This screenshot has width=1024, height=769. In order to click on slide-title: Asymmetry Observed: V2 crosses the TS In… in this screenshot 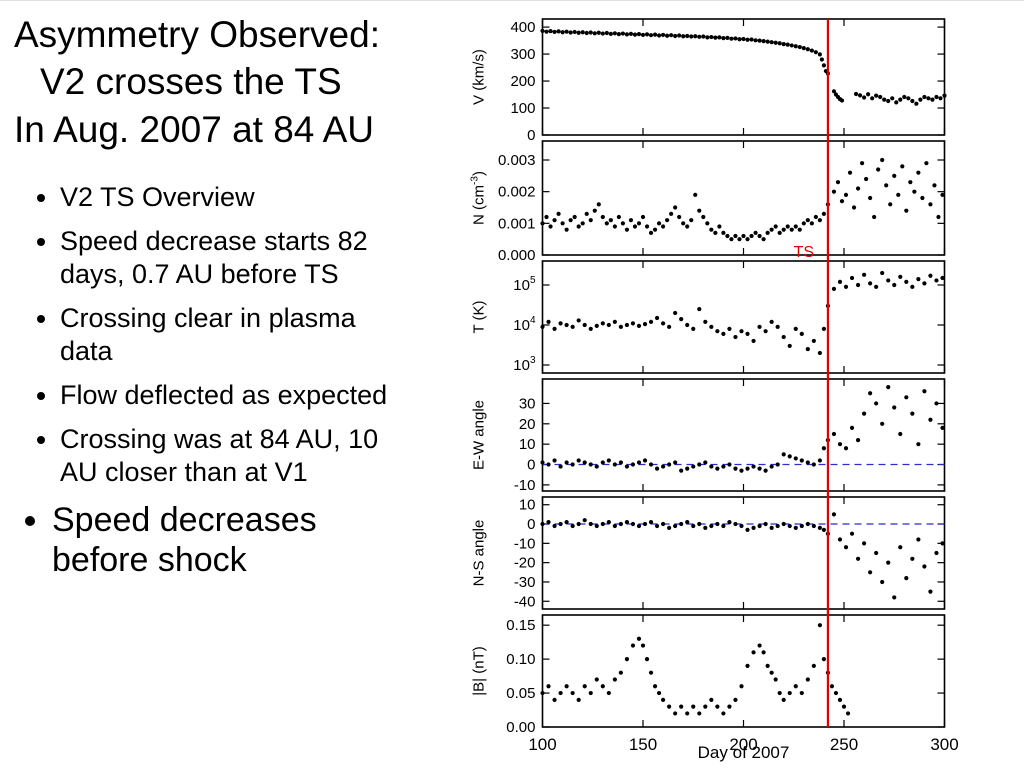, I will do `click(236, 82)`.